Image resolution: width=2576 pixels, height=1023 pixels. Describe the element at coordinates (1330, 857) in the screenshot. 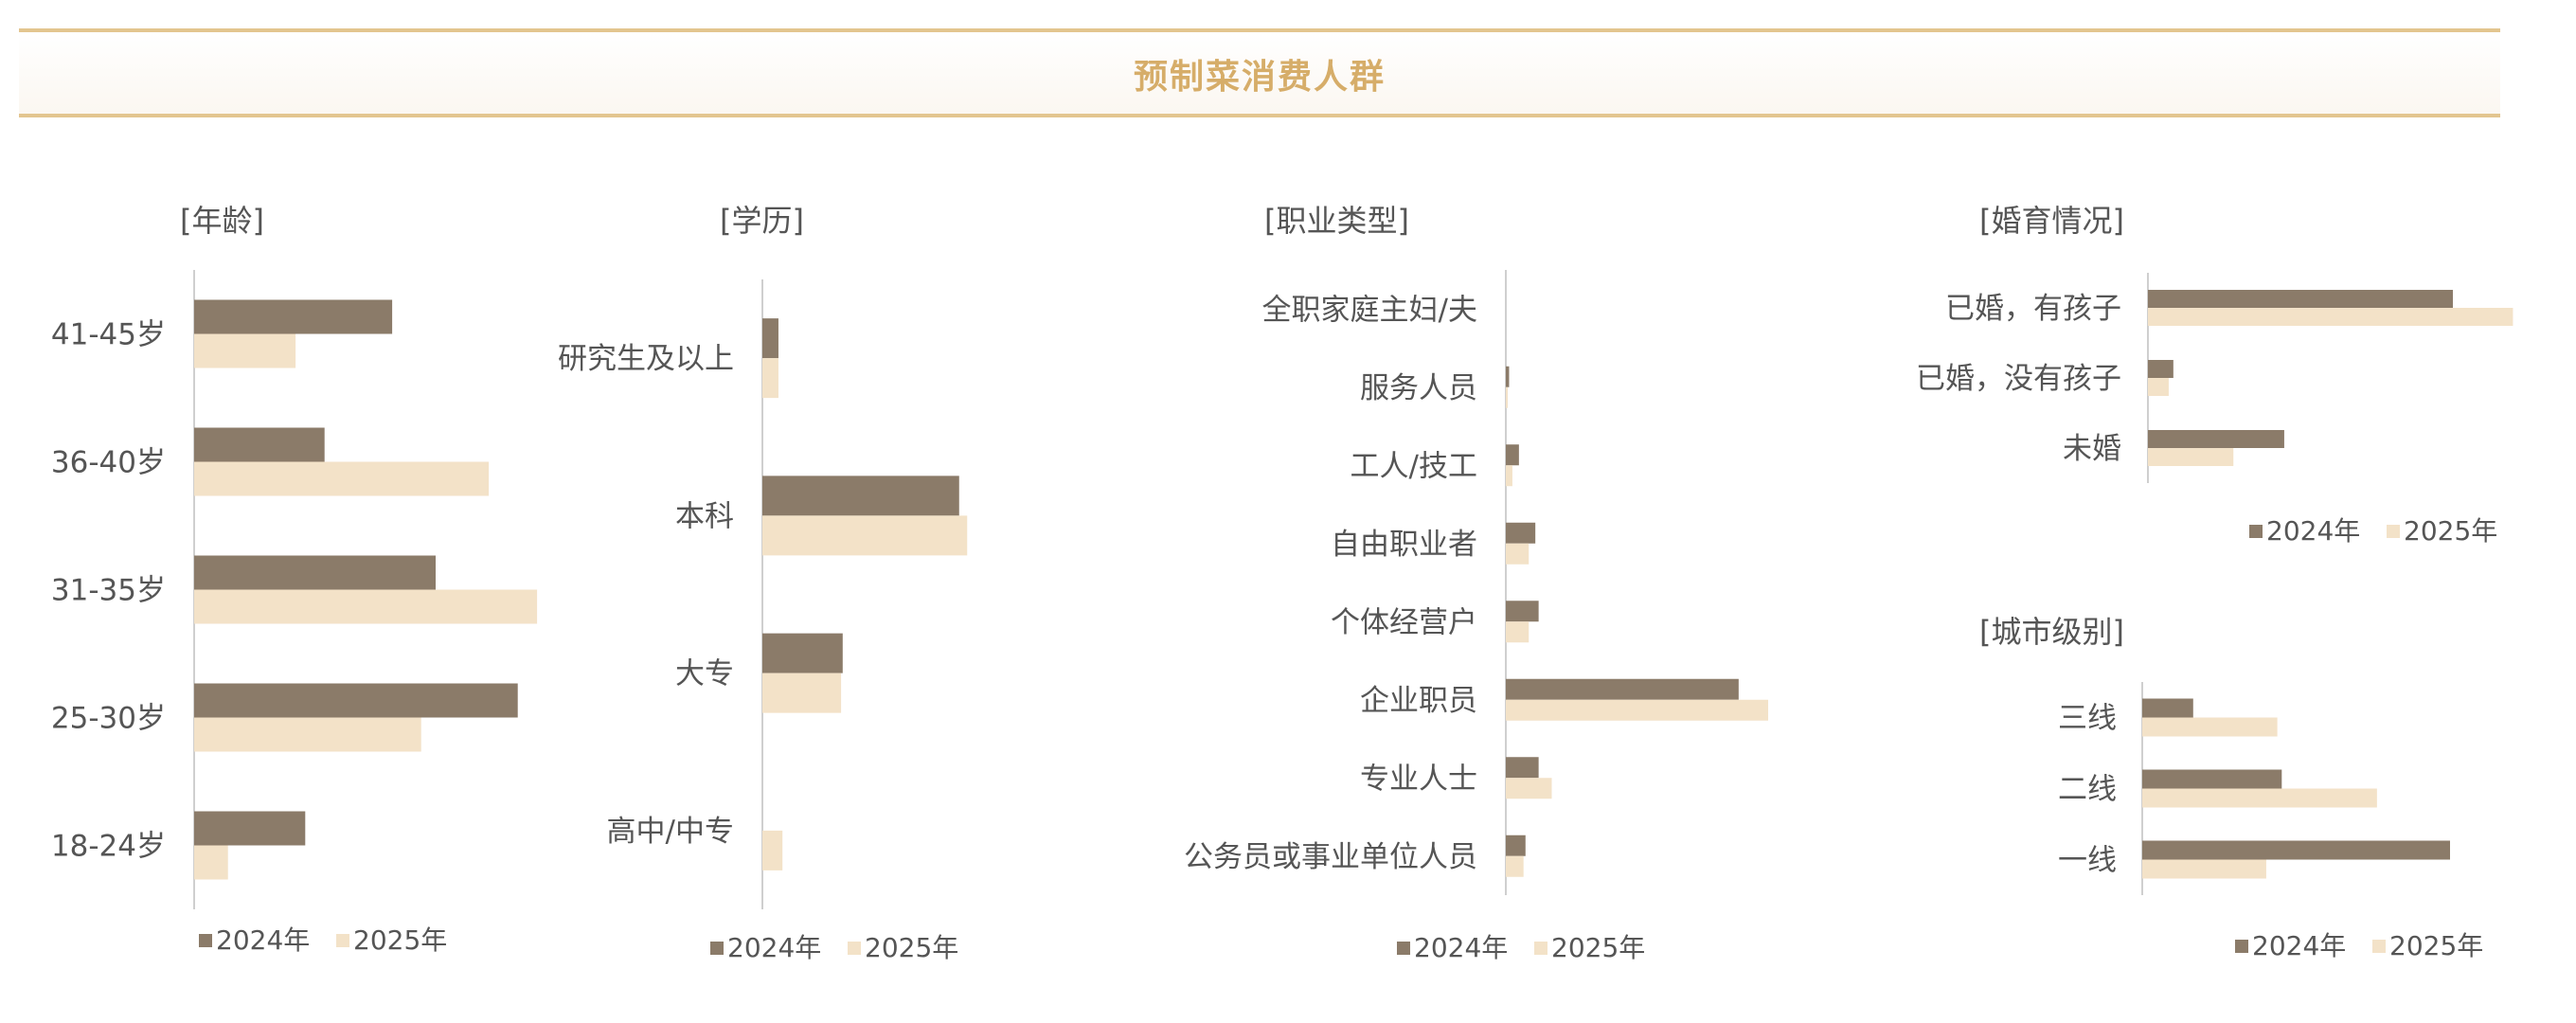

I see `job-category-label: 公务员或事业单位人员` at that location.